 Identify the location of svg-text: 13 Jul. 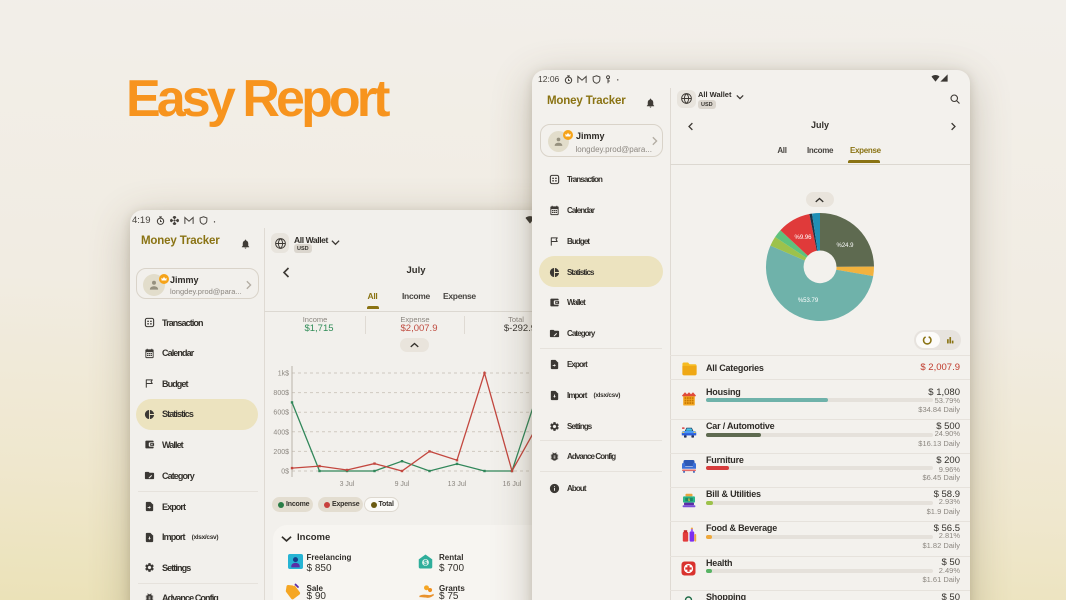
(457, 484).